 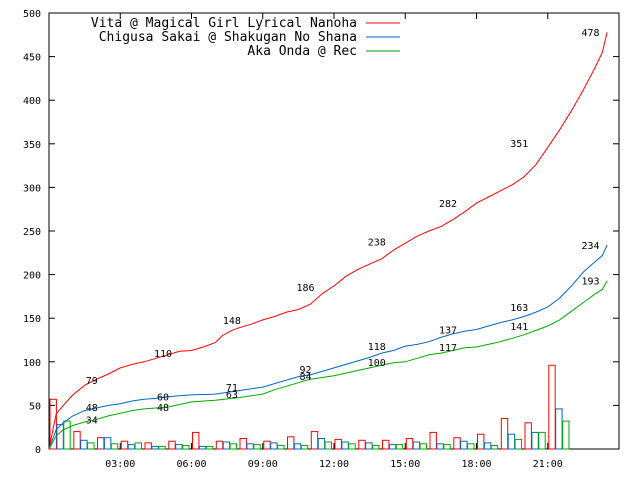 What do you see at coordinates (448, 204) in the screenshot?
I see `data-label-0-5: 282` at bounding box center [448, 204].